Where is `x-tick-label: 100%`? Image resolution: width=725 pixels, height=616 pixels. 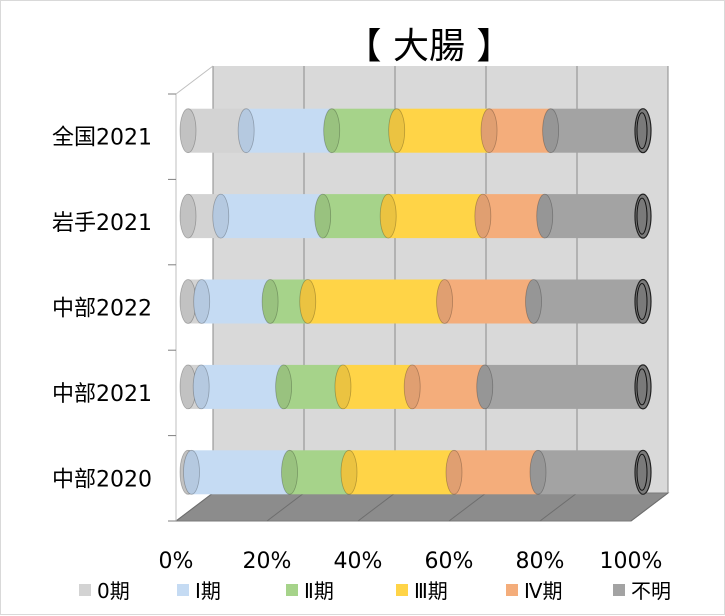
x-tick-label: 100% is located at coordinates (631, 561).